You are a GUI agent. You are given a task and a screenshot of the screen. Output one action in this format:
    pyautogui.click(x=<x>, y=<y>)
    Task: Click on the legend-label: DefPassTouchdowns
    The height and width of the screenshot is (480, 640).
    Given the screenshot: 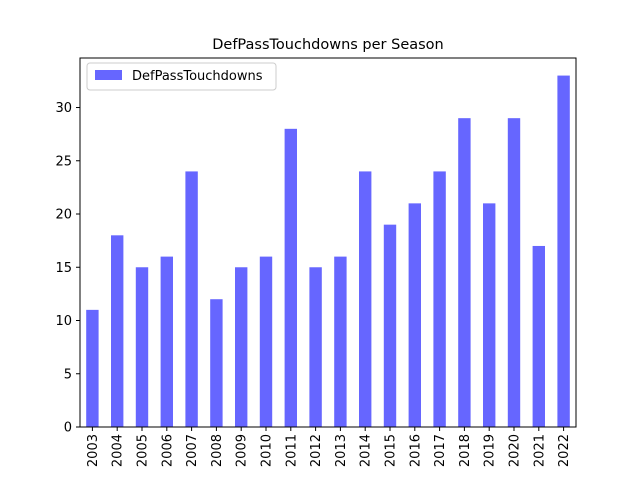 What is the action you would take?
    pyautogui.click(x=197, y=76)
    